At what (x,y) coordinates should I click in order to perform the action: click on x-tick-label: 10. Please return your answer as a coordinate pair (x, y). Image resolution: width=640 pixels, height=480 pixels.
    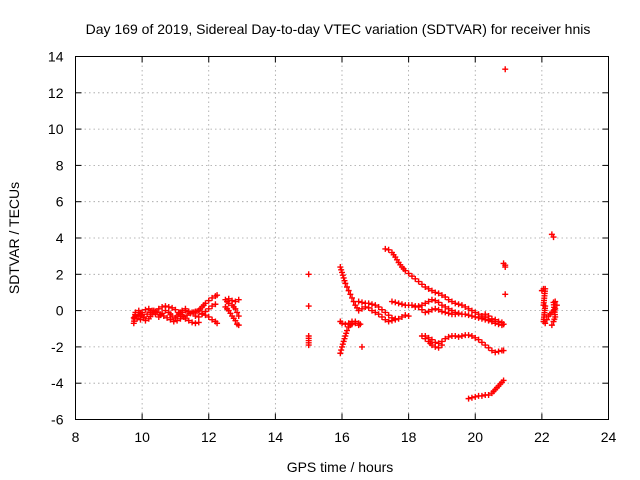
    Looking at the image, I should click on (142, 437).